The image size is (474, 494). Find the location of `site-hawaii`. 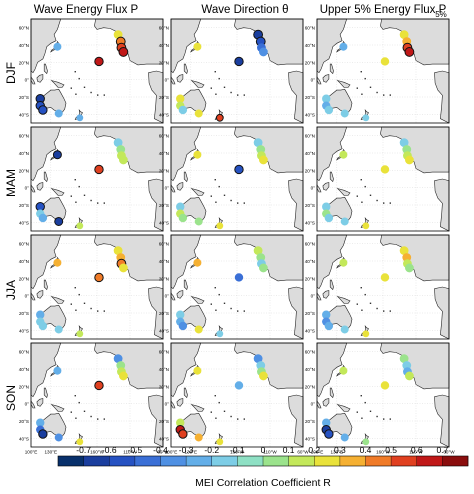

site-hawaii is located at coordinates (385, 61).